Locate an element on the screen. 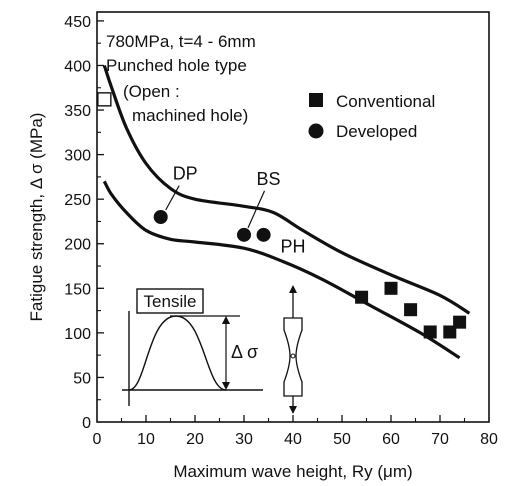  specimen-bottom-arrow is located at coordinates (293, 410).